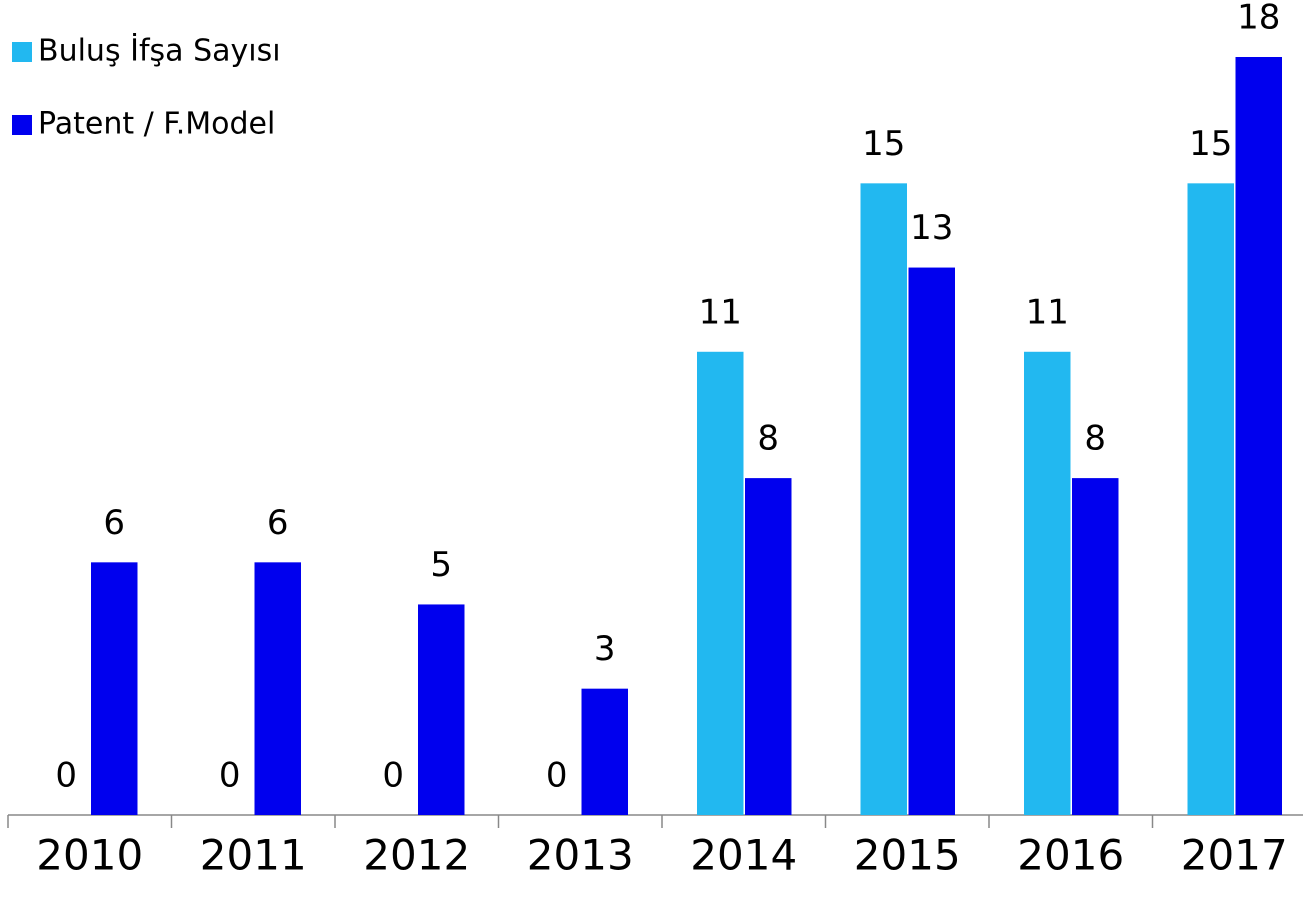  Describe the element at coordinates (416, 855) in the screenshot. I see `x-tick-label: 2012` at that location.